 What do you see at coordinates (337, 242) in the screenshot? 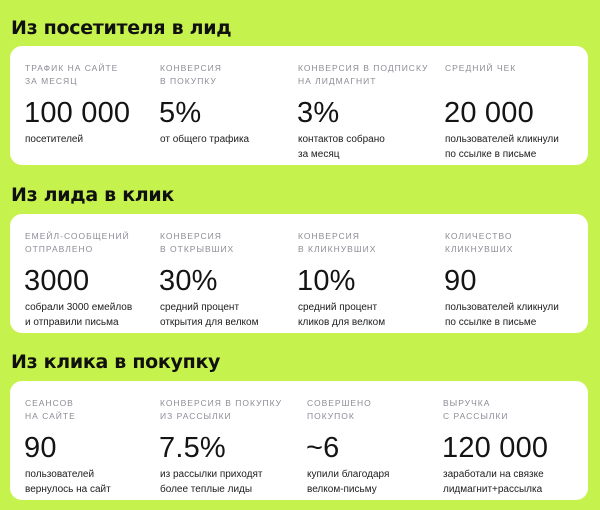
I see `metric-label: Конверсия в кликнувших` at bounding box center [337, 242].